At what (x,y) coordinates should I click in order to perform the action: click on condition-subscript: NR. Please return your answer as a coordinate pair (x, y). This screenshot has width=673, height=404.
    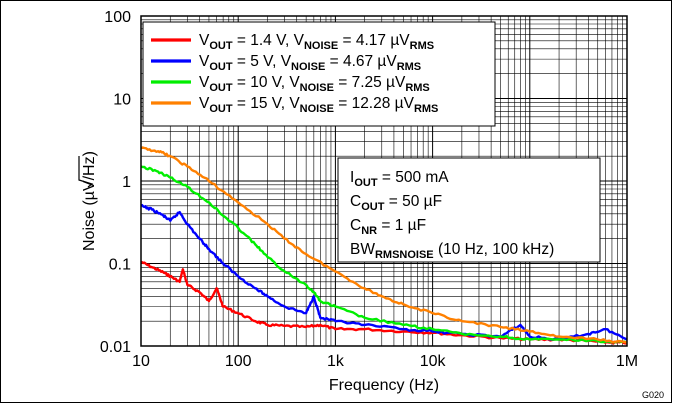
    Looking at the image, I should click on (369, 231).